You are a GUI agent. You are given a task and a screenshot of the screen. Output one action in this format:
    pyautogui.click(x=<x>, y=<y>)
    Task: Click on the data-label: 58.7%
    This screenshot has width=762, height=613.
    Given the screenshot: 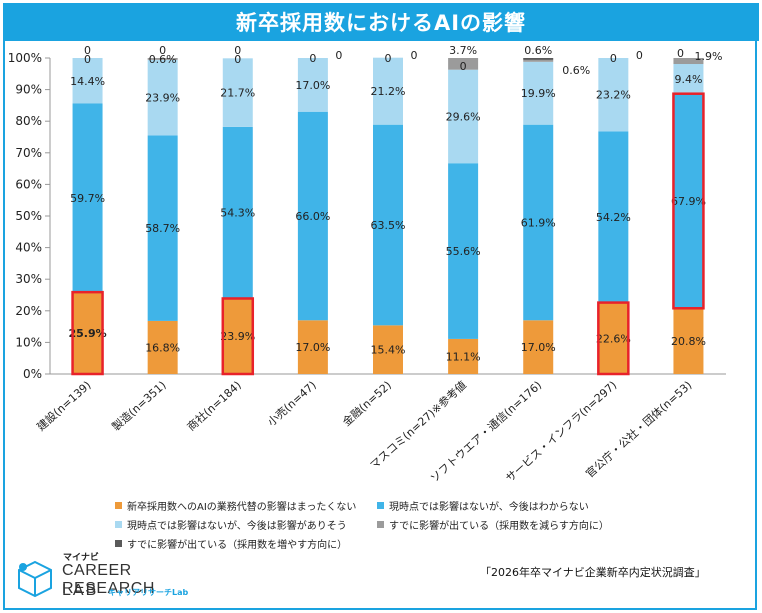 What is the action you would take?
    pyautogui.click(x=162, y=228)
    